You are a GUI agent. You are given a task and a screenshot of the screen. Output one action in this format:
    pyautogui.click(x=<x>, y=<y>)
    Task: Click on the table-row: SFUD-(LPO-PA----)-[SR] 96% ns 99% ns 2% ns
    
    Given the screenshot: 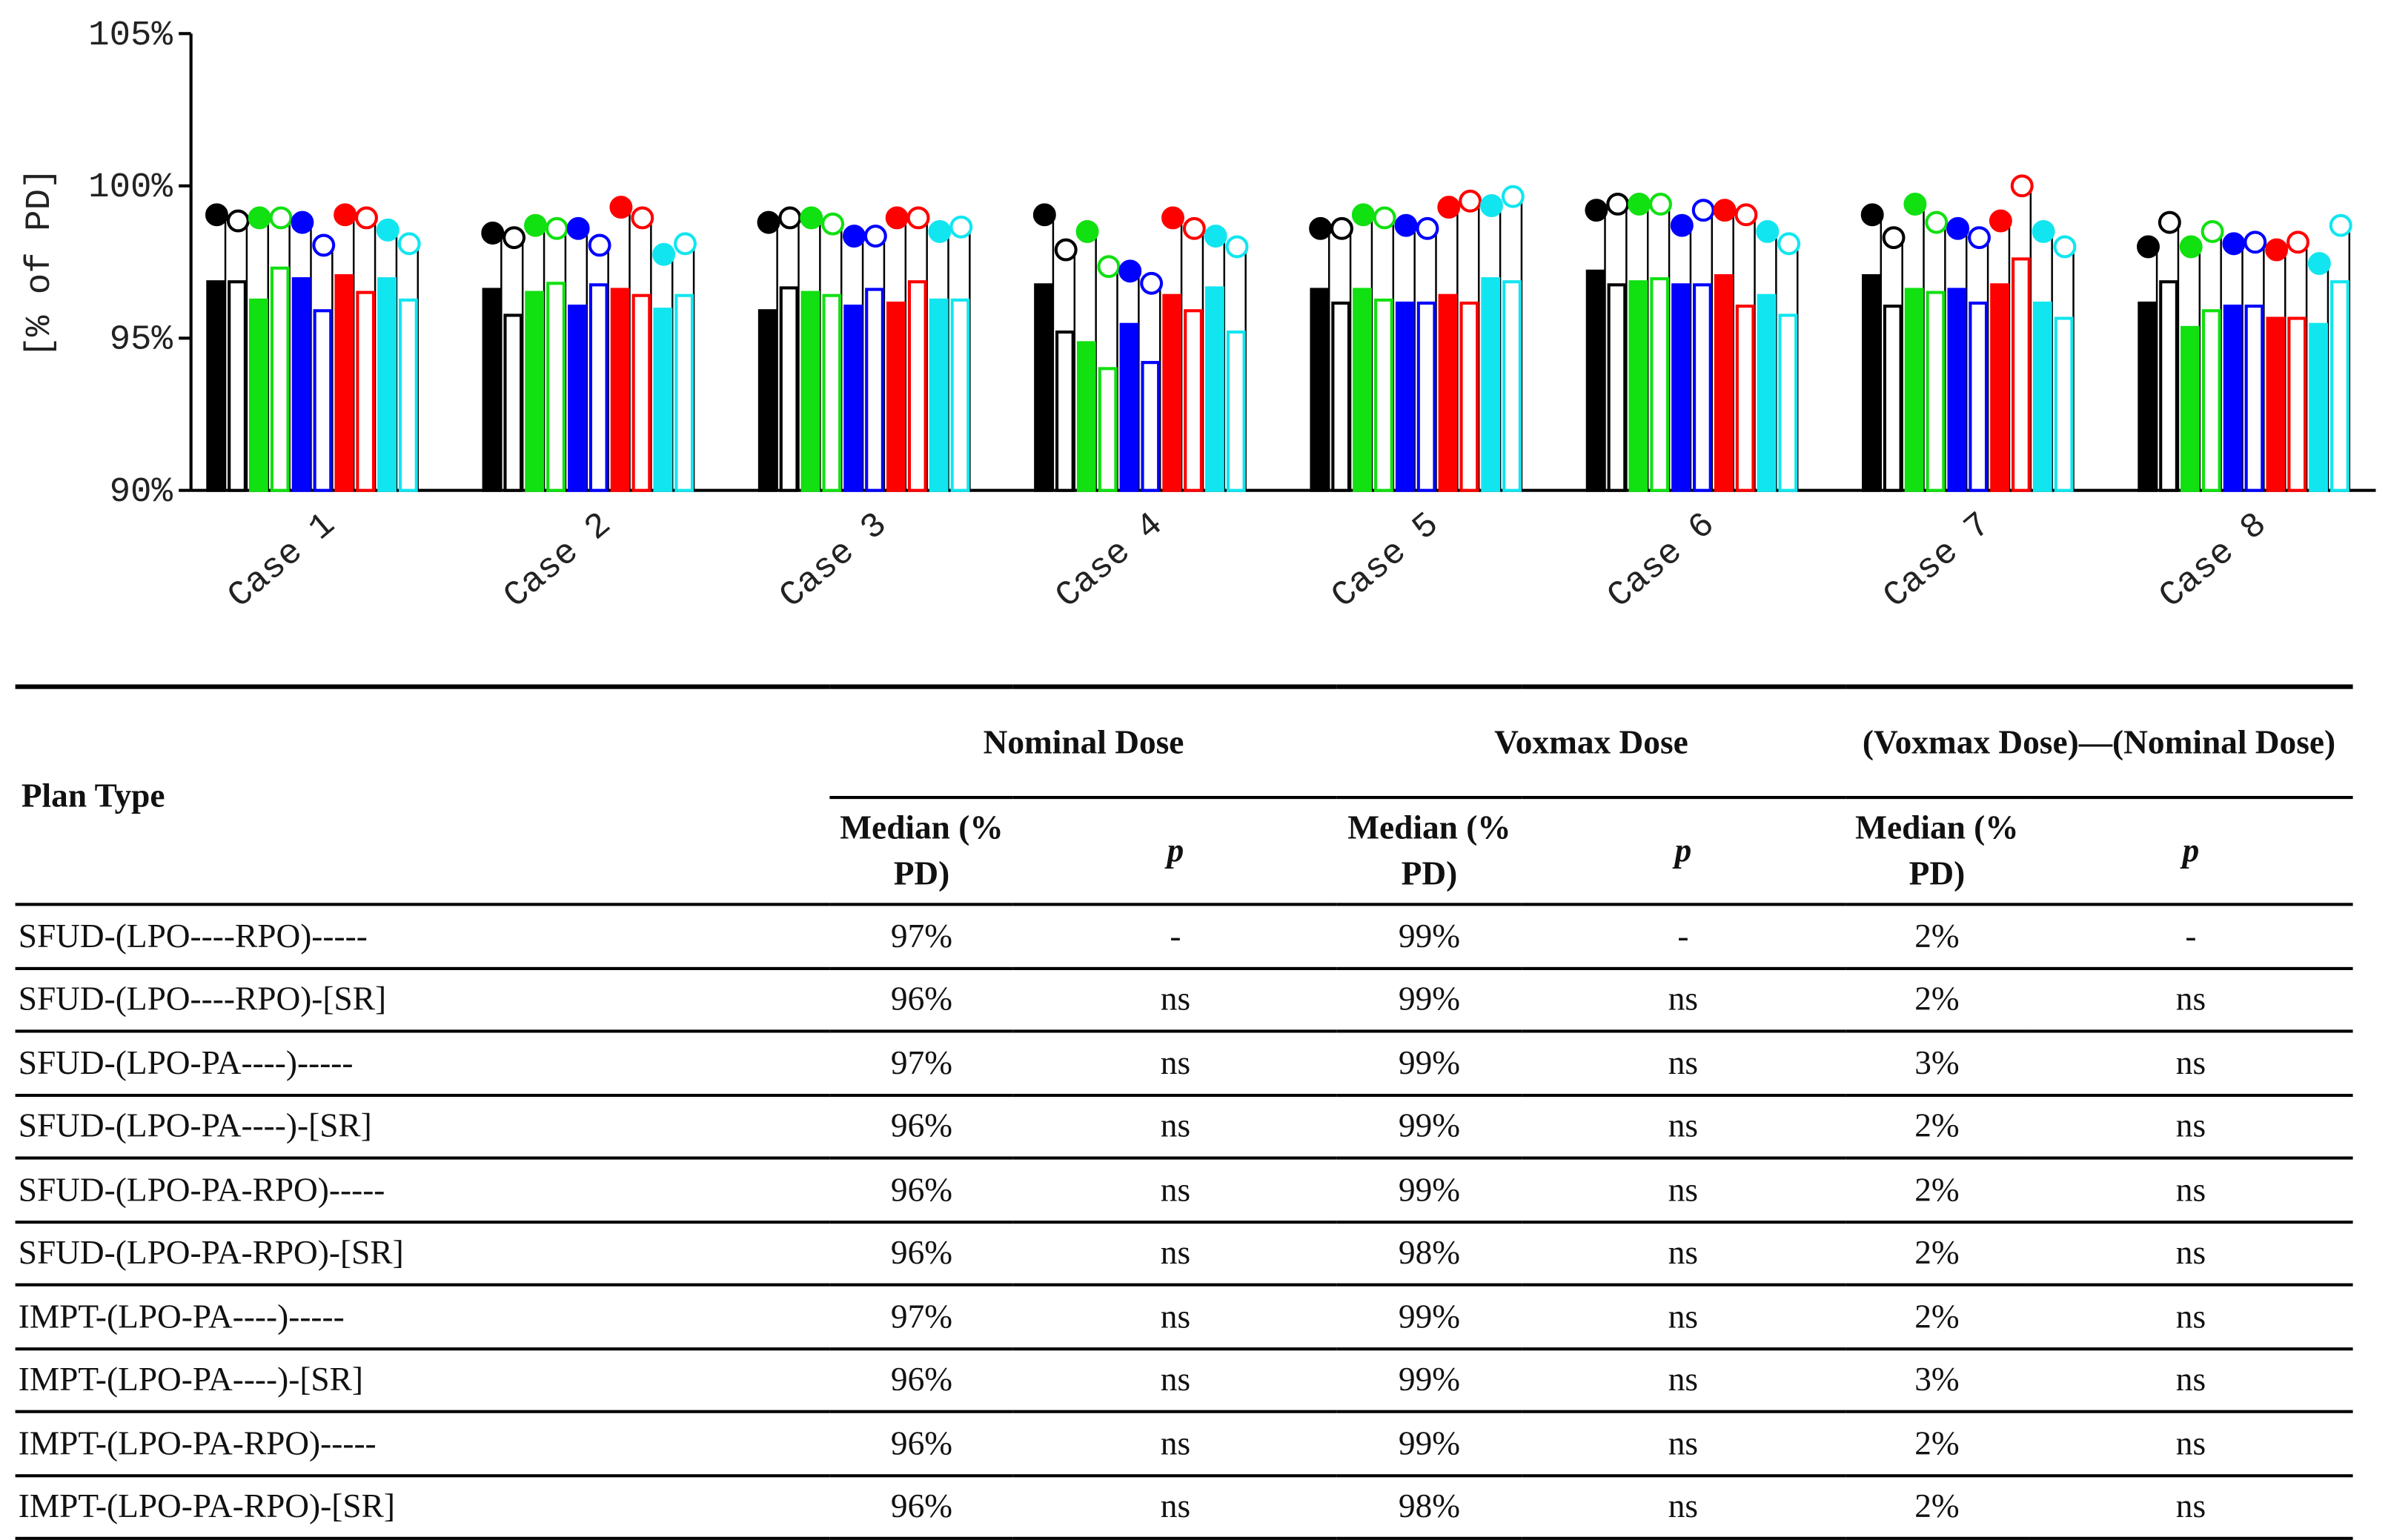 What is the action you would take?
    pyautogui.click(x=1184, y=1125)
    